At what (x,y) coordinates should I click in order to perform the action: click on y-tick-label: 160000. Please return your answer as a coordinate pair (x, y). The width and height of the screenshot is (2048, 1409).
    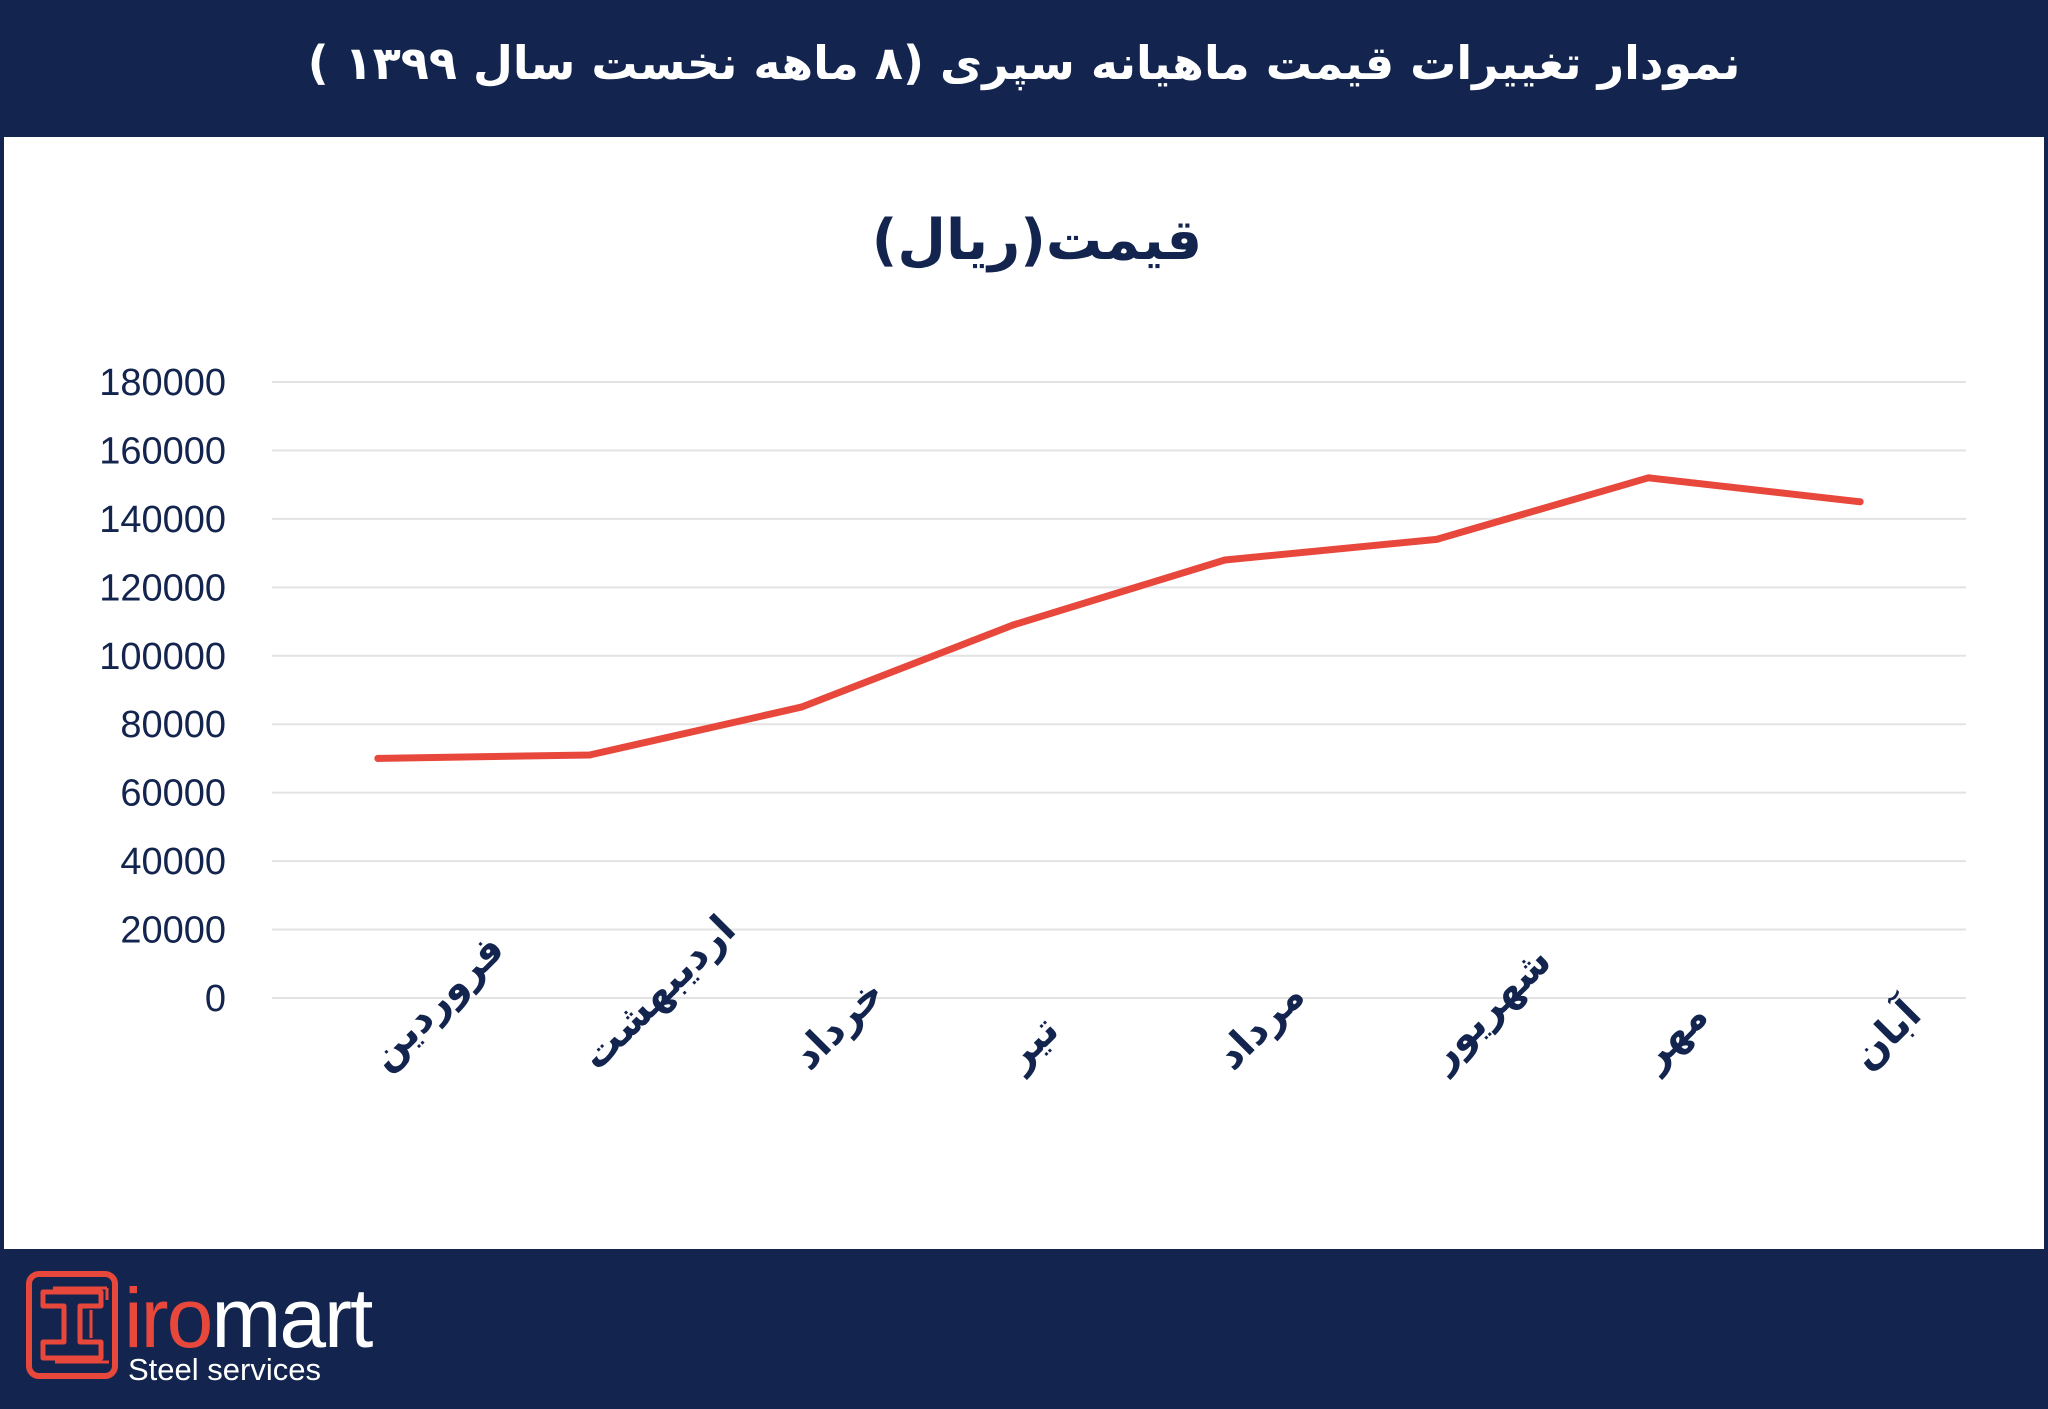
    Looking at the image, I should click on (162, 451).